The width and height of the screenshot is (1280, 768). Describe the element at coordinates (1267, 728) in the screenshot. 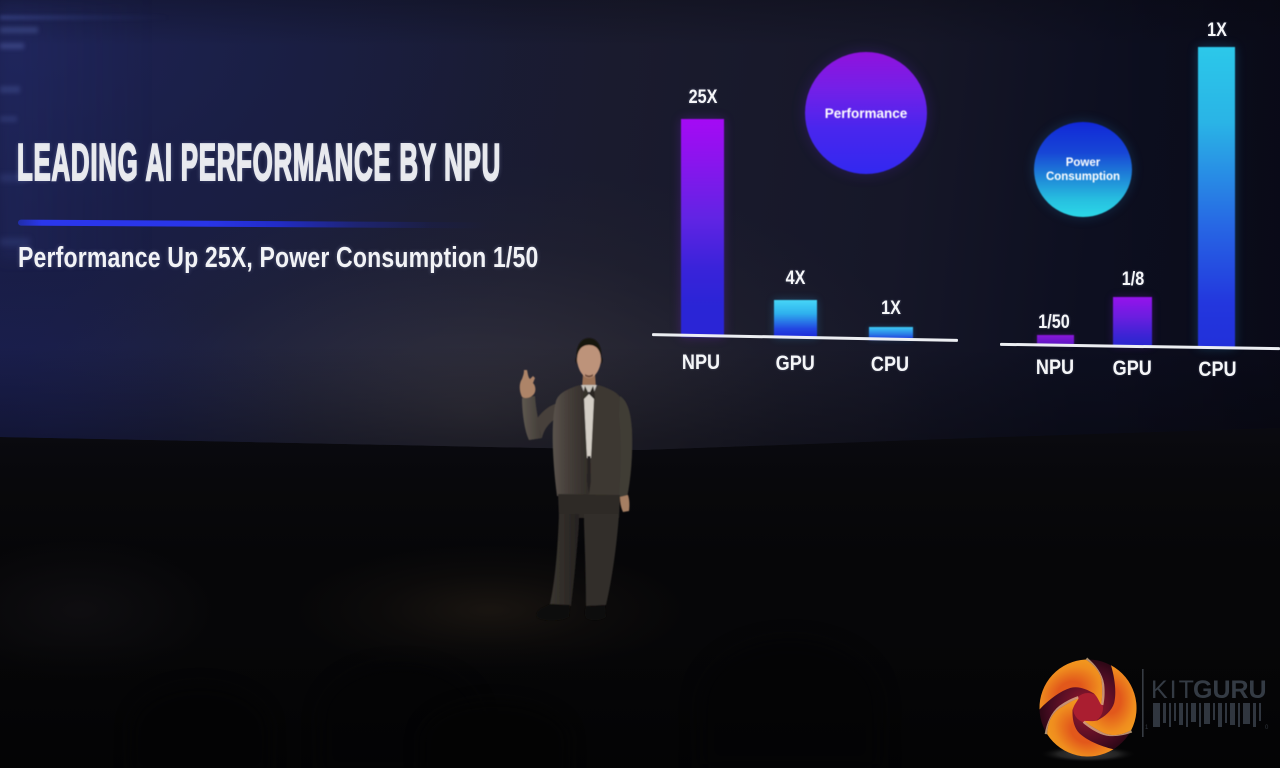

I see `svg-text: 0` at that location.